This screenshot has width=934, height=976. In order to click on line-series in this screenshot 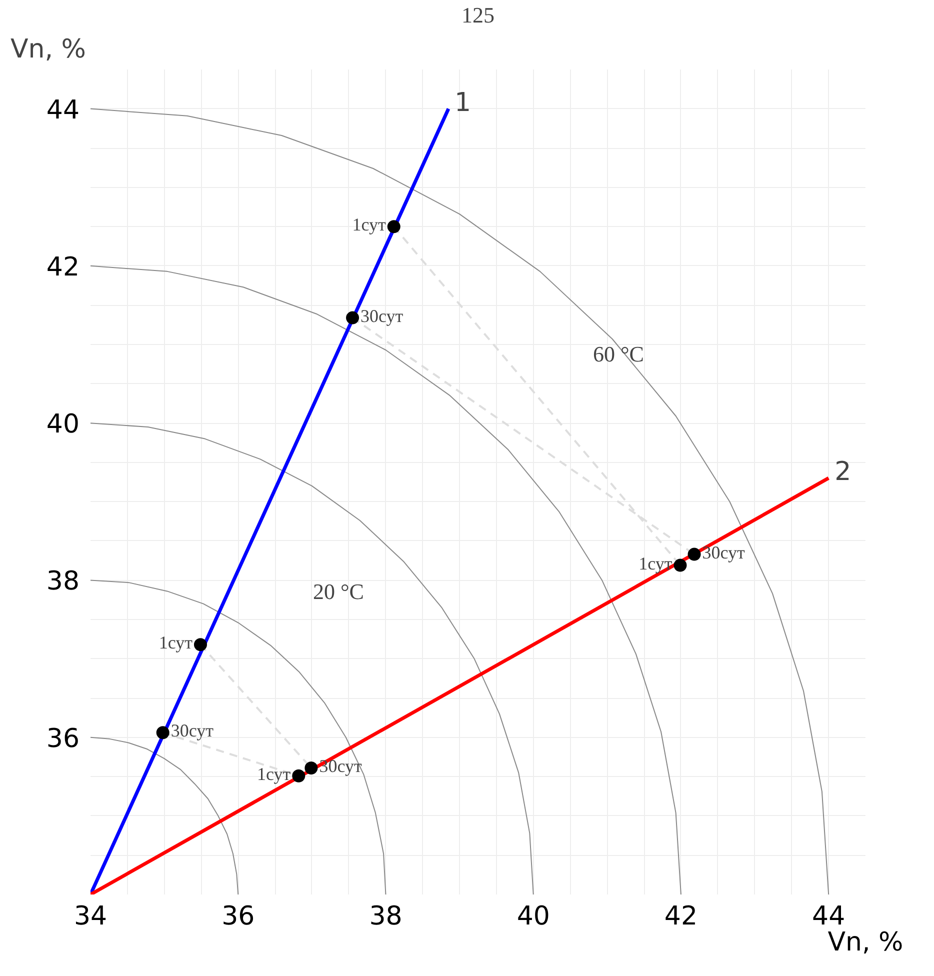, I will do `click(238, 737)`.